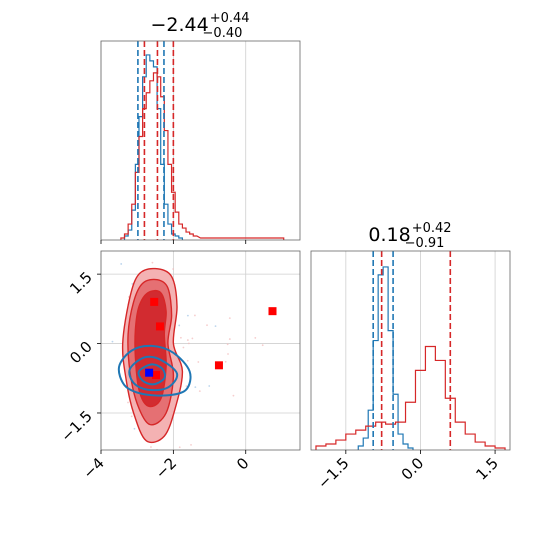  What do you see at coordinates (389, 235) in the screenshot?
I see `y-title-value: 0.18` at bounding box center [389, 235].